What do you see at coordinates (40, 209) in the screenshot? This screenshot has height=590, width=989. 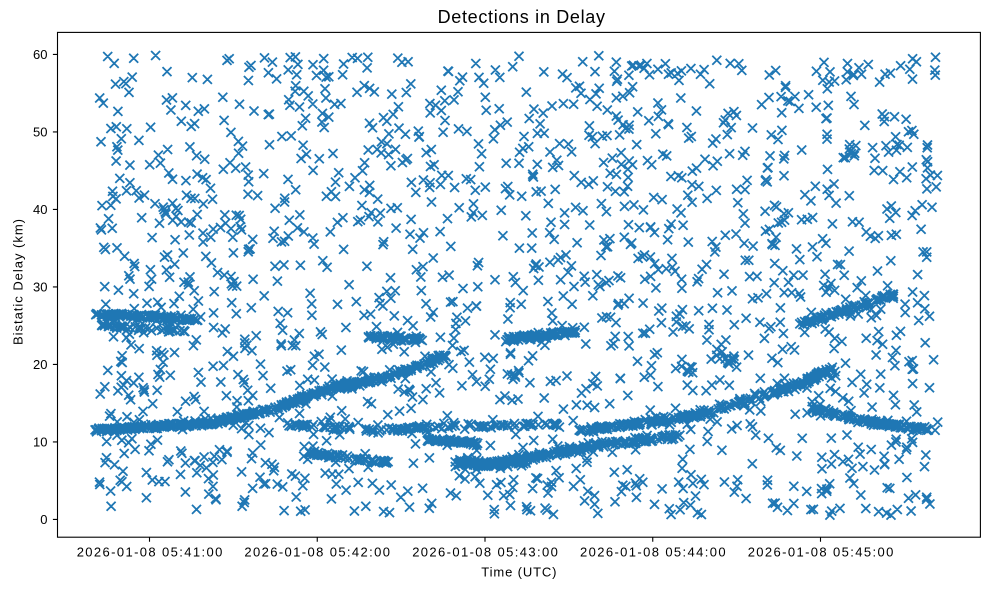 I see `svg-text: 40` at bounding box center [40, 209].